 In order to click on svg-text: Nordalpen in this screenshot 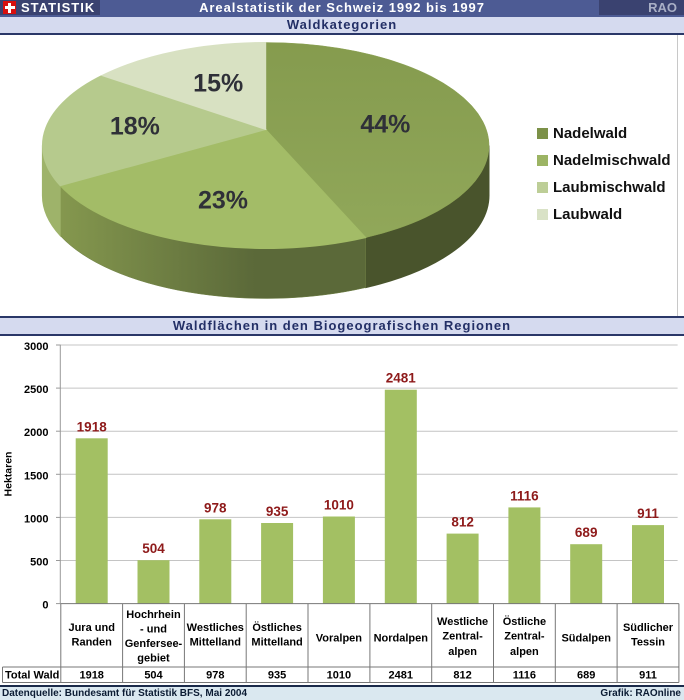, I will do `click(401, 638)`.